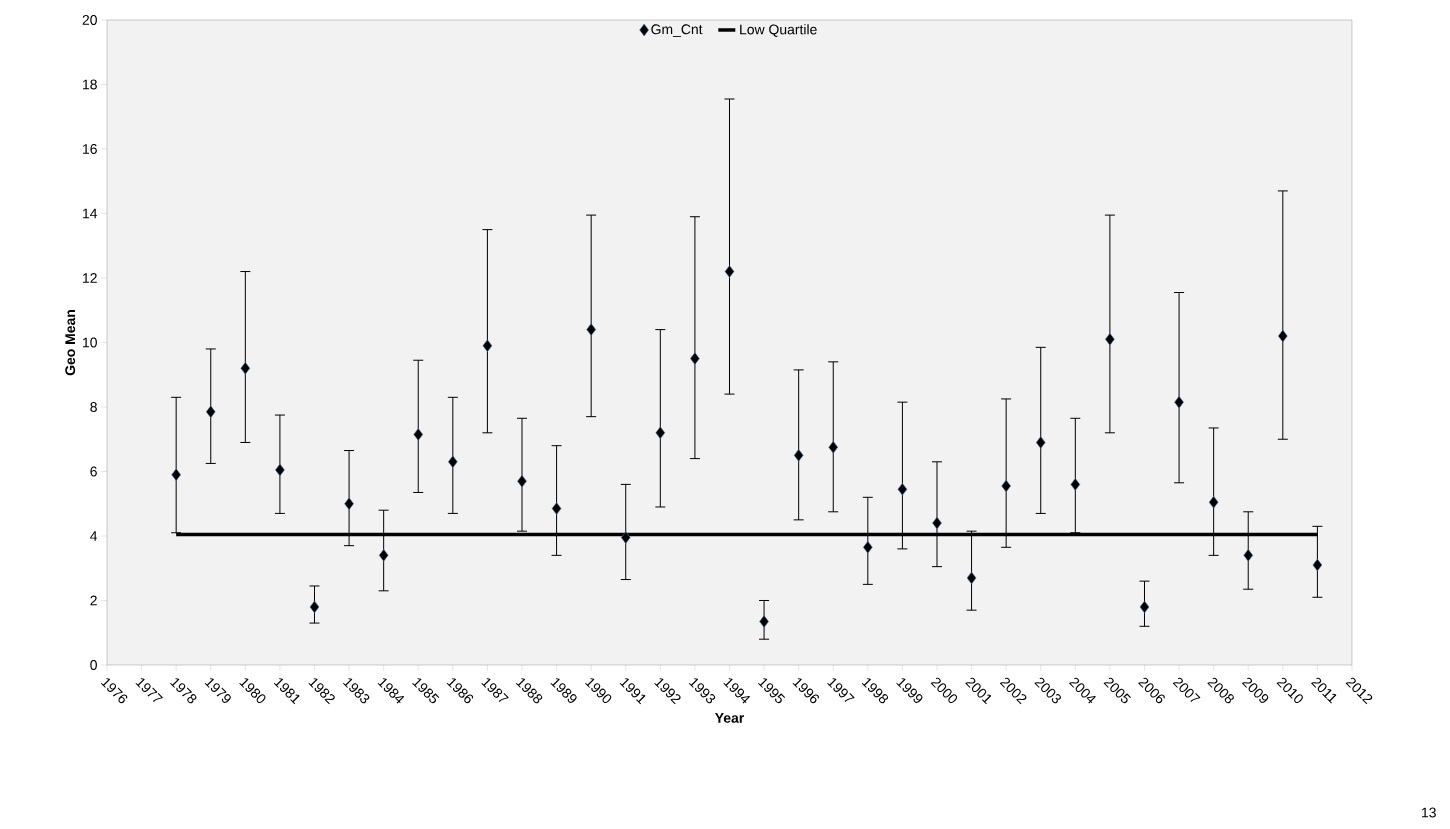  What do you see at coordinates (729, 718) in the screenshot?
I see `x-axis-title: Year` at bounding box center [729, 718].